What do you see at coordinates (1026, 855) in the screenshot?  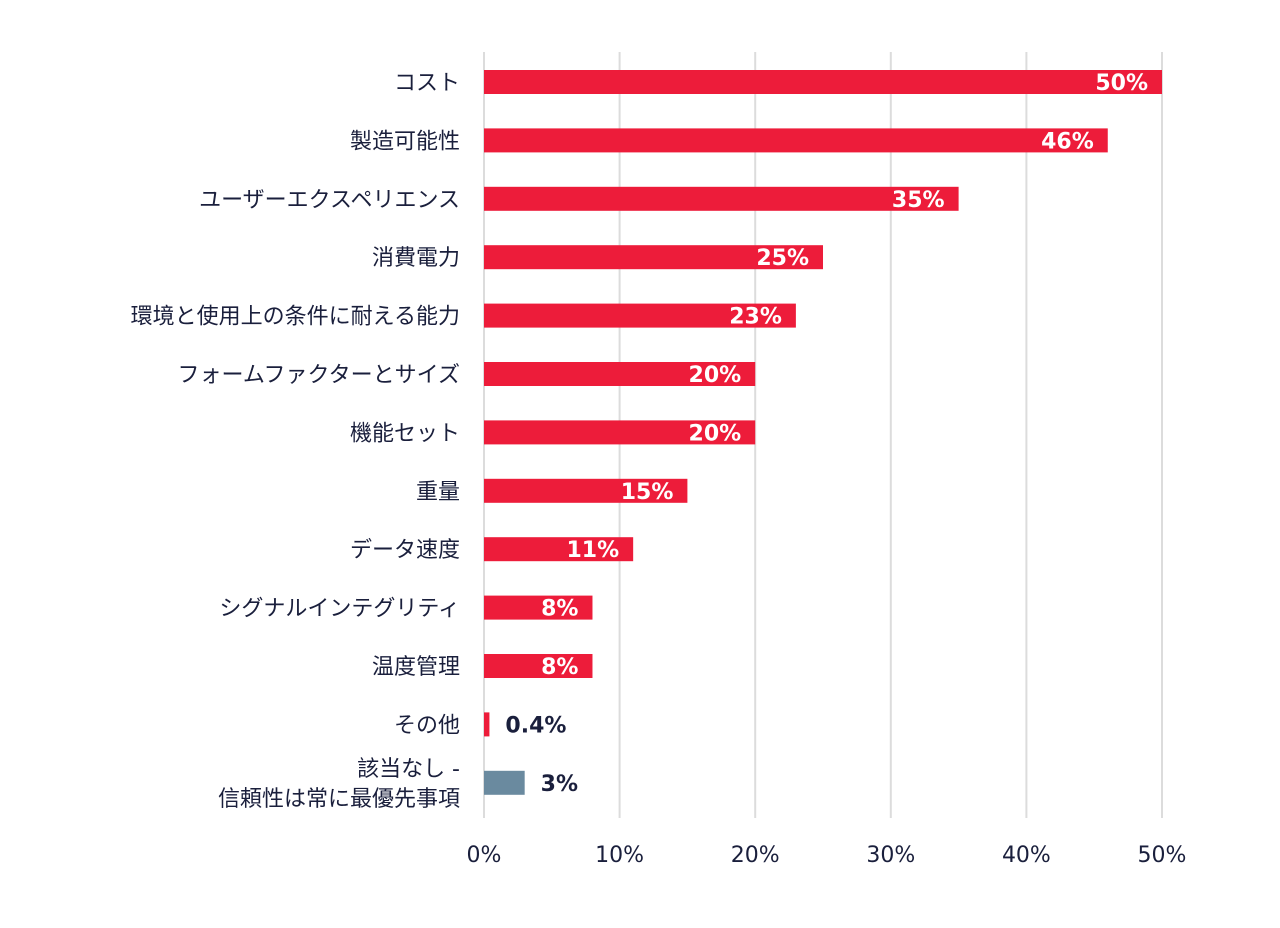 I see `x-tick-label: 40%` at bounding box center [1026, 855].